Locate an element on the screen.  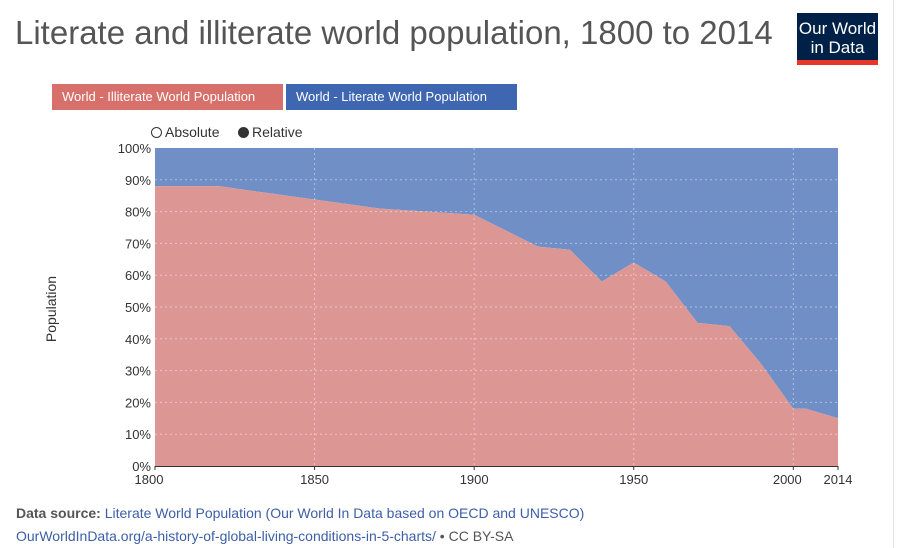
x-tick-label: 1900 is located at coordinates (474, 479).